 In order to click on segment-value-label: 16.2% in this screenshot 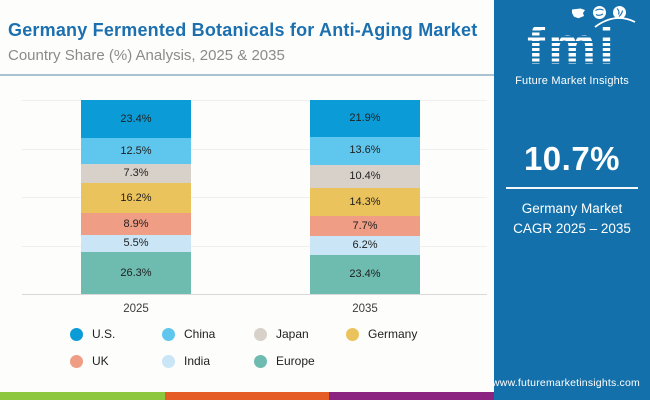, I will do `click(136, 197)`.